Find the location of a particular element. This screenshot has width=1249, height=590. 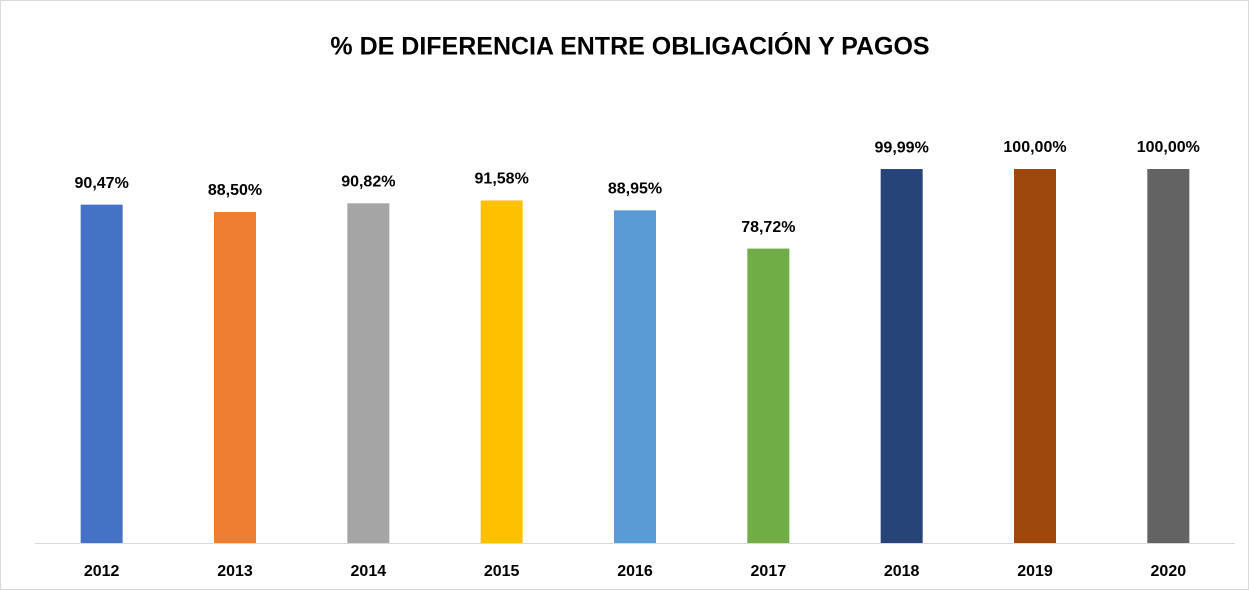

x-tick-label: 2015 is located at coordinates (502, 571).